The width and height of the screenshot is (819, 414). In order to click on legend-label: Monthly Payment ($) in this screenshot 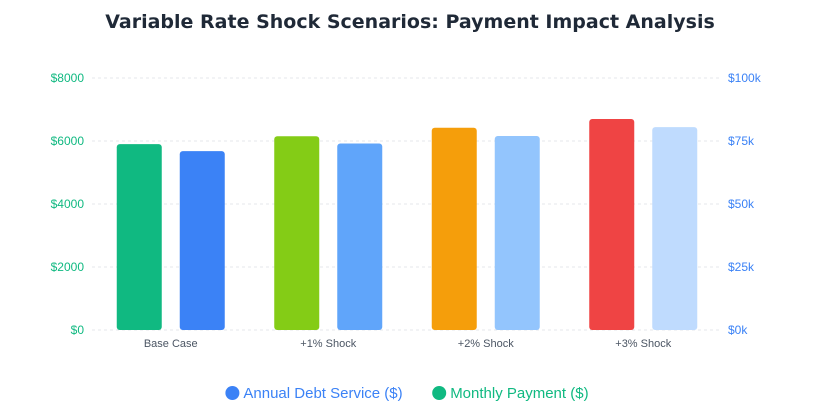, I will do `click(519, 393)`.